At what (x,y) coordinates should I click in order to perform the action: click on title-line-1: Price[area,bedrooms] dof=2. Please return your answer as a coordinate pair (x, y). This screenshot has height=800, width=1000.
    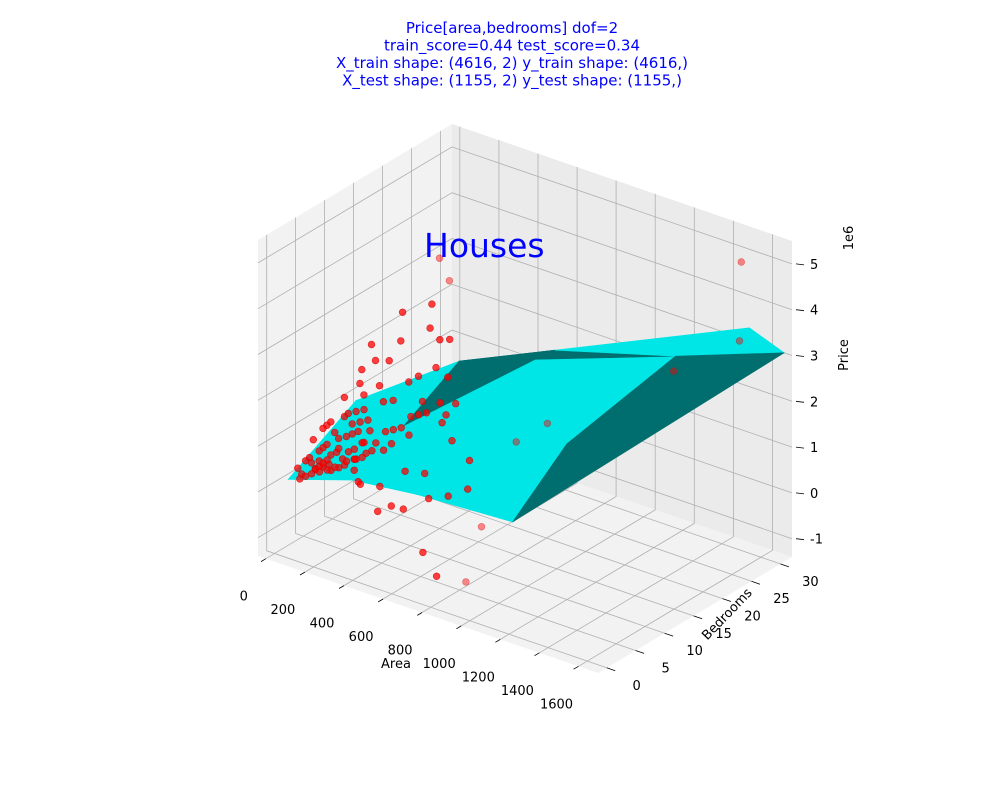
    Looking at the image, I should click on (512, 28).